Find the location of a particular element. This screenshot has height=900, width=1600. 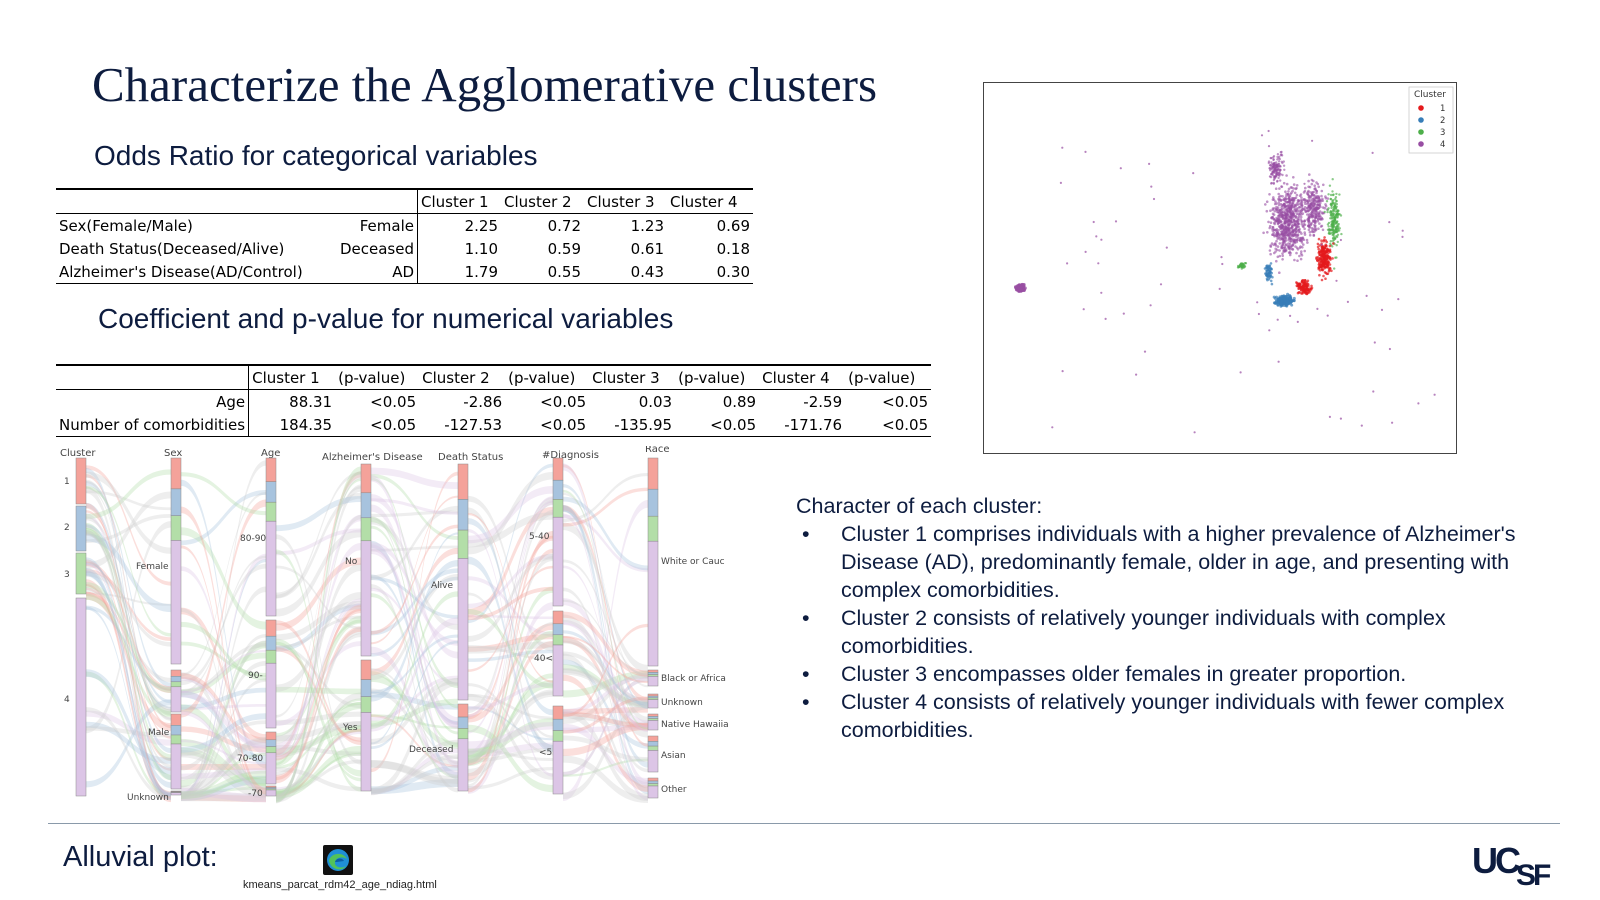

html-file-name: kmeans_parcat_rdm42_age_ndiag.html is located at coordinates (340, 885).